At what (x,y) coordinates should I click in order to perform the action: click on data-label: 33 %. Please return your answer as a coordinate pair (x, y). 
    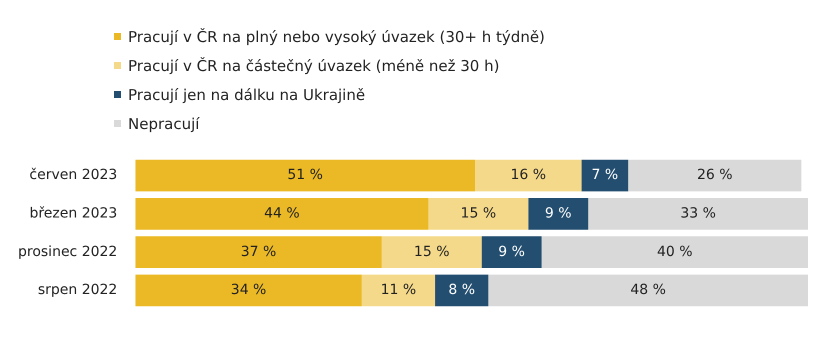
    Looking at the image, I should click on (698, 213).